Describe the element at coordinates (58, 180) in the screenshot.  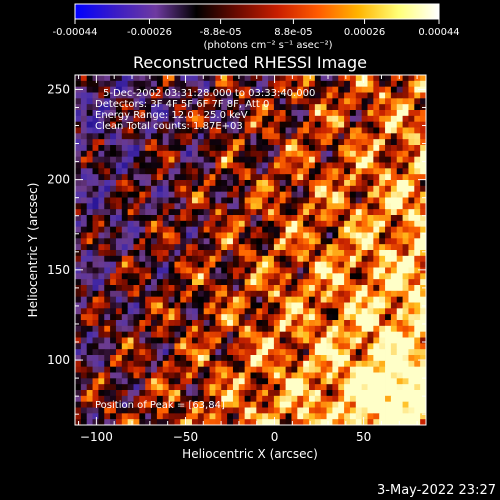
I see `y-tick-label: 200` at that location.